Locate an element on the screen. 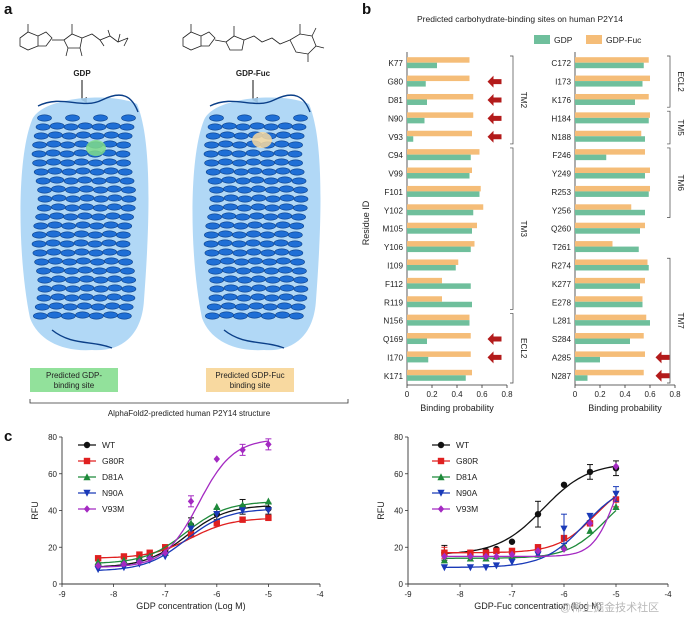  residue-label: R253 is located at coordinates (561, 192).